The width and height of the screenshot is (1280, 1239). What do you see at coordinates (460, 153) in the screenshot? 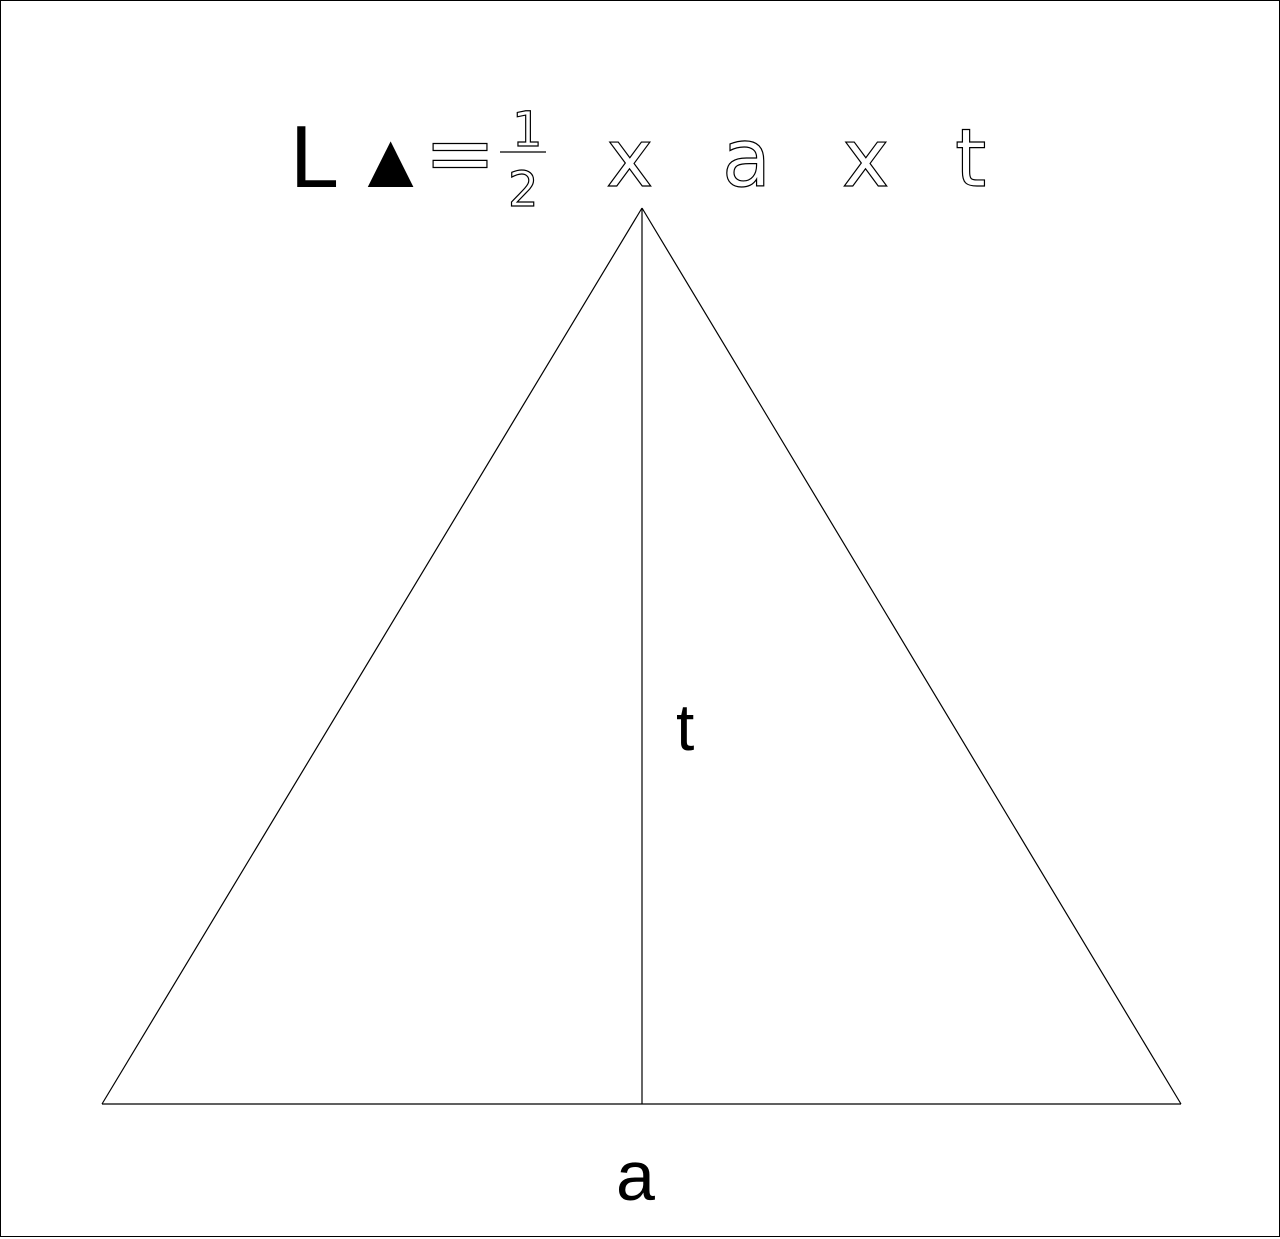
I see `formula-equals: =` at bounding box center [460, 153].